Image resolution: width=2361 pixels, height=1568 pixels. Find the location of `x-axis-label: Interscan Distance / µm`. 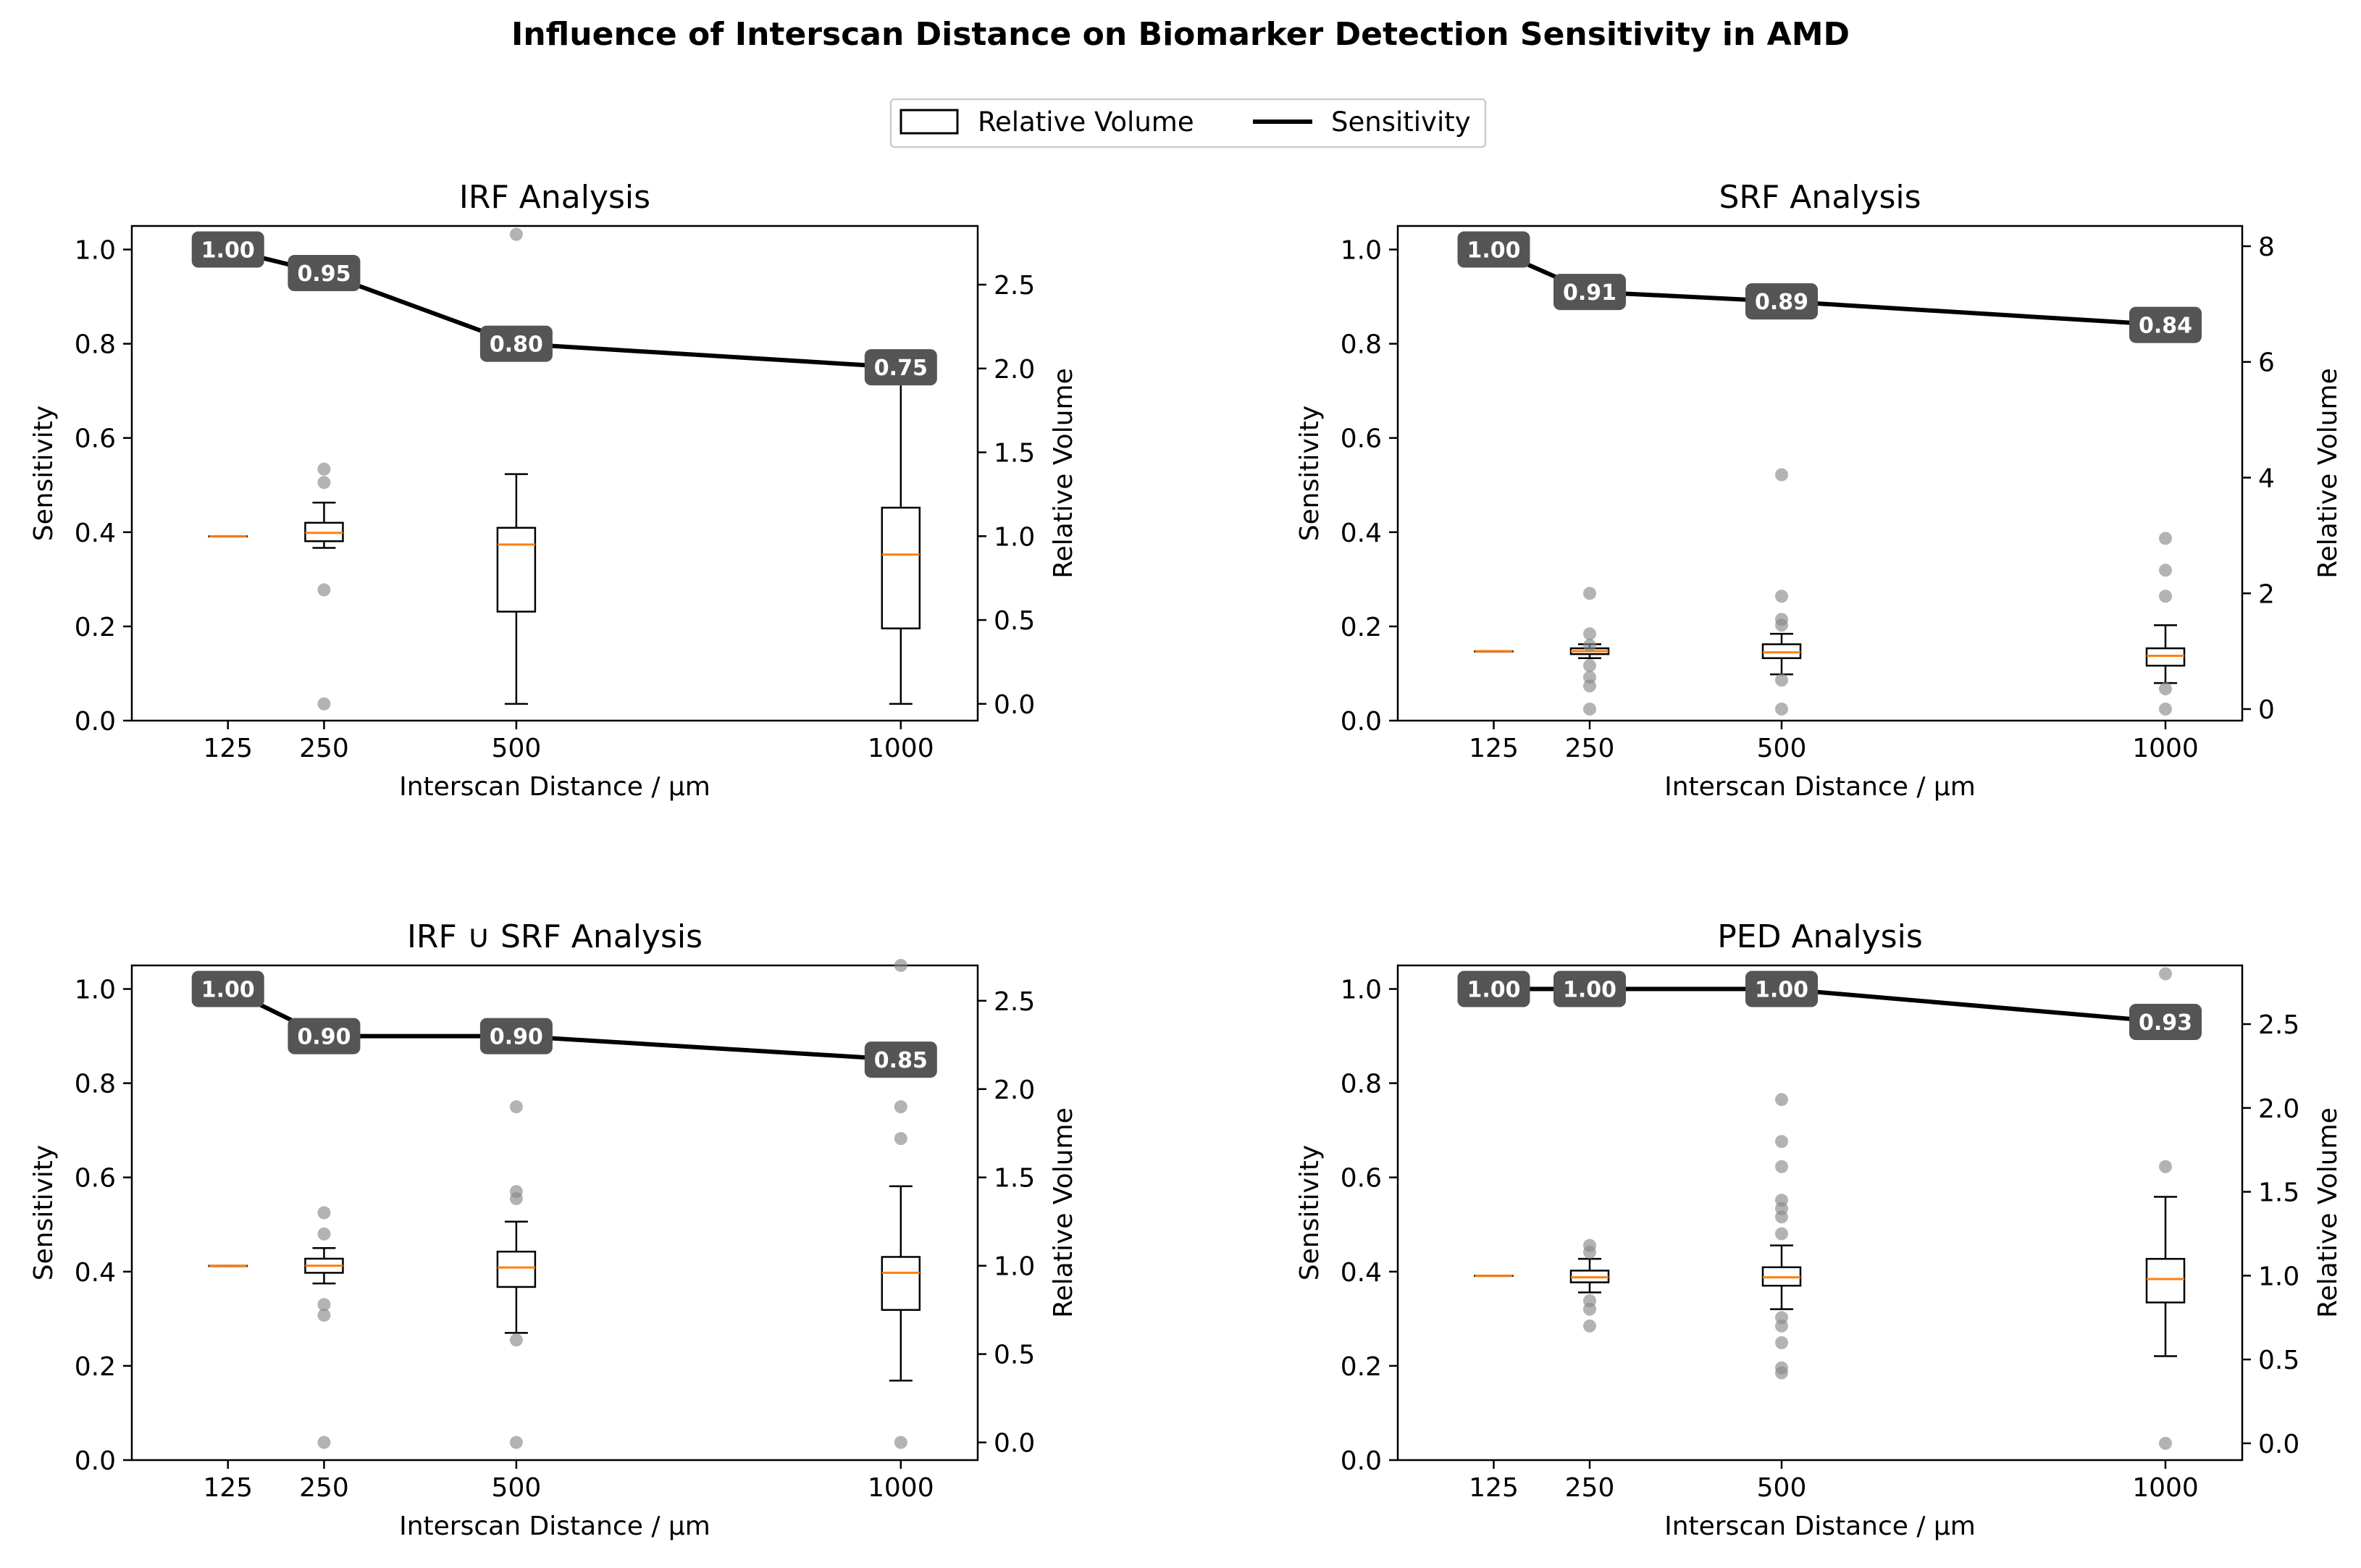

x-axis-label: Interscan Distance / µm is located at coordinates (1820, 787).